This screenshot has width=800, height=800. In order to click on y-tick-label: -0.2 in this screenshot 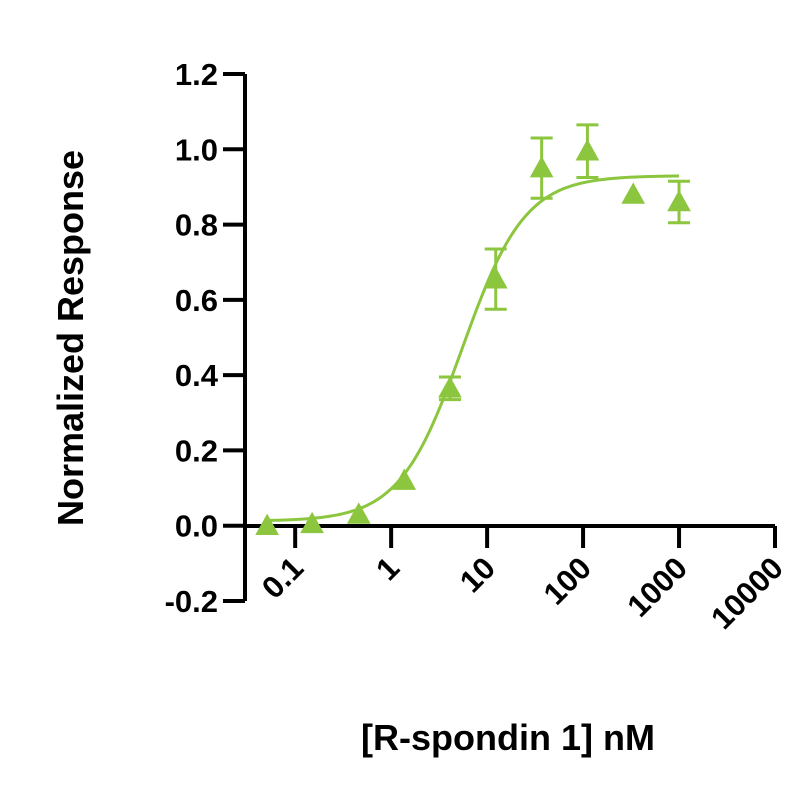, I will do `click(191, 601)`.